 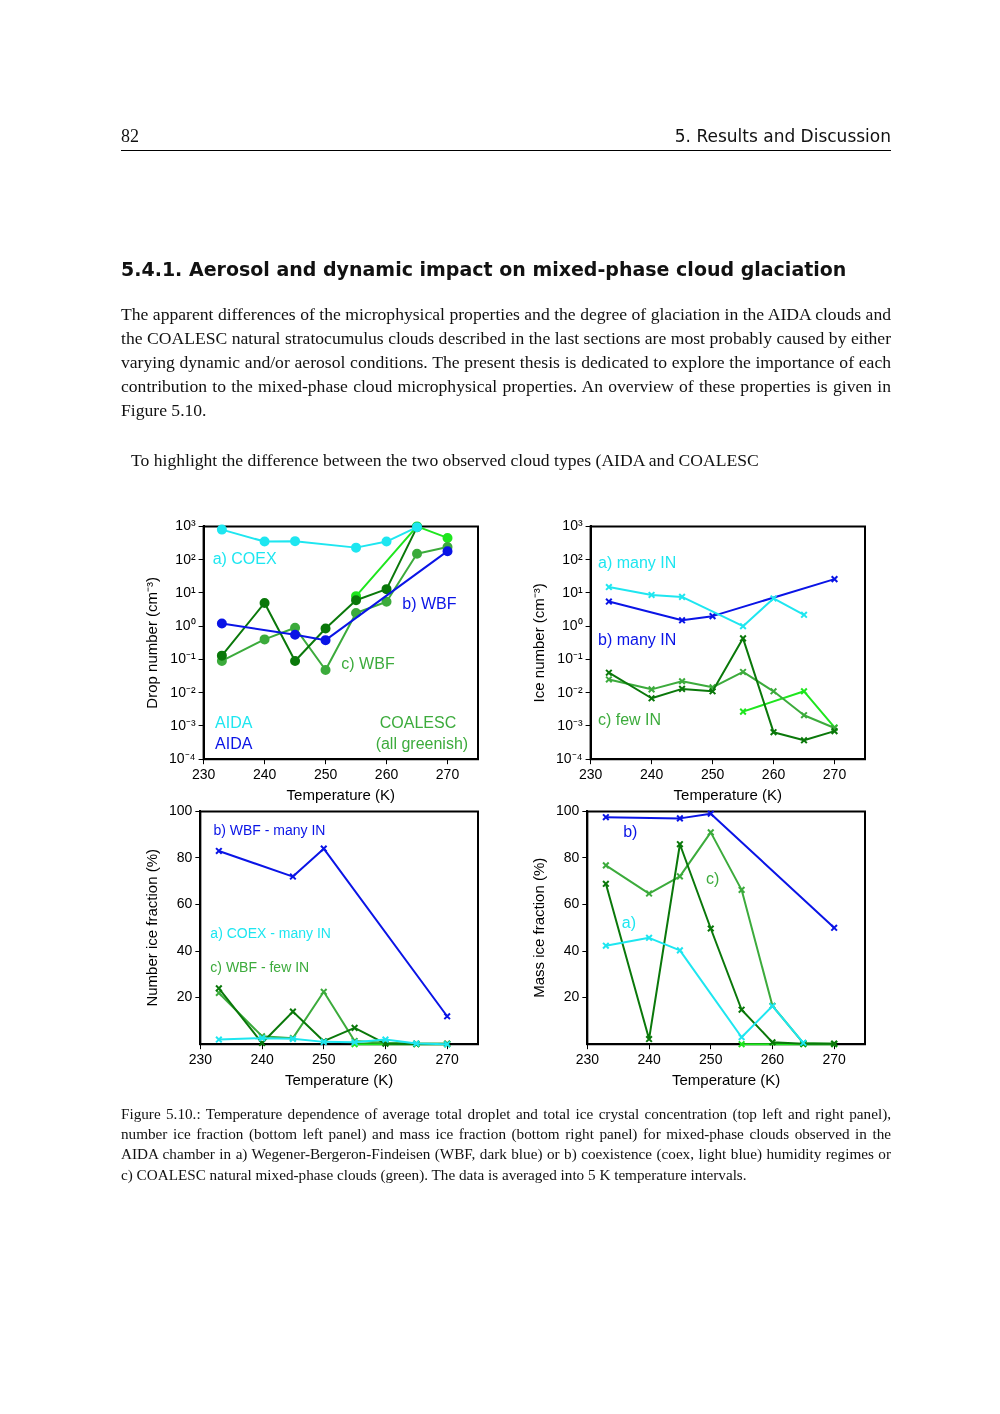 What do you see at coordinates (130, 136) in the screenshot?
I see `text: 82` at bounding box center [130, 136].